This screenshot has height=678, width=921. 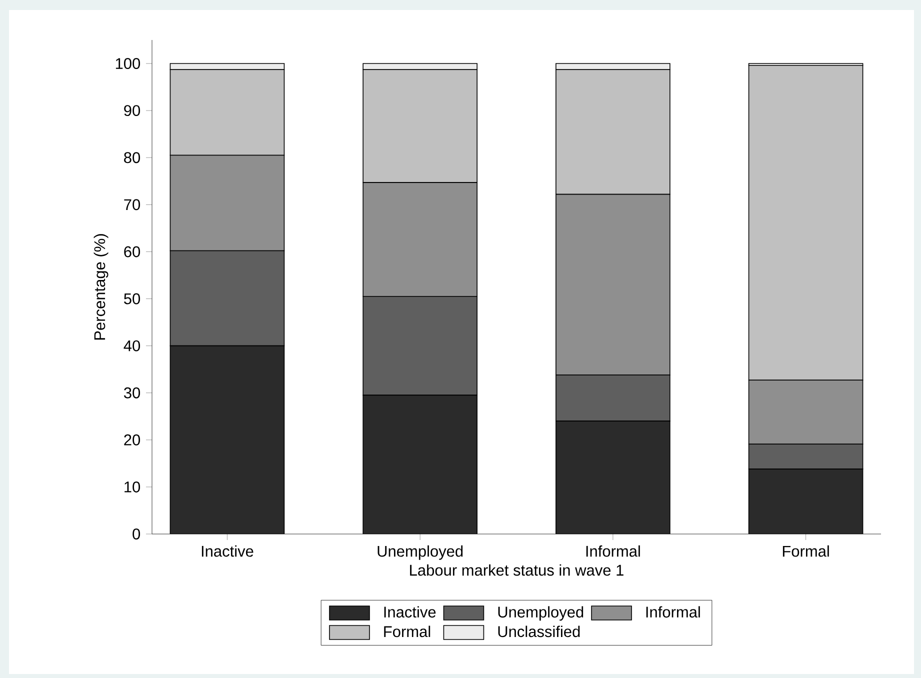 What do you see at coordinates (410, 612) in the screenshot?
I see `legend-label: Inactive` at bounding box center [410, 612].